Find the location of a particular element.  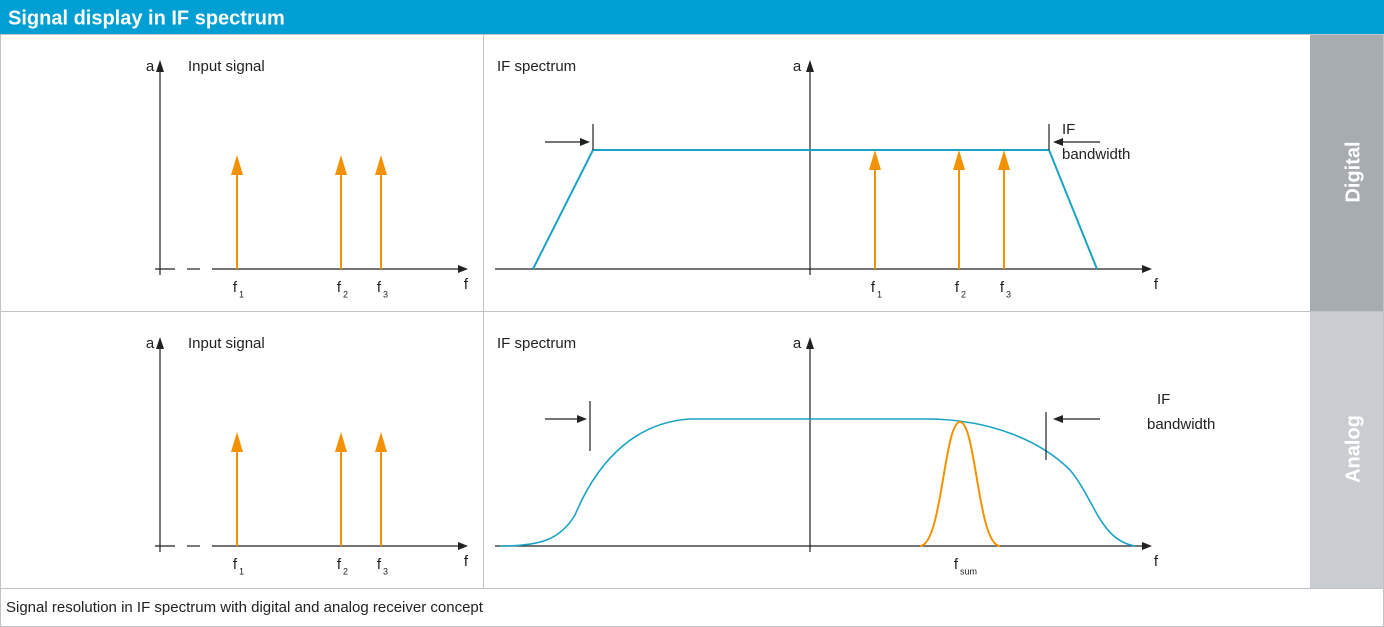

tick-label-sub: sum is located at coordinates (968, 571).